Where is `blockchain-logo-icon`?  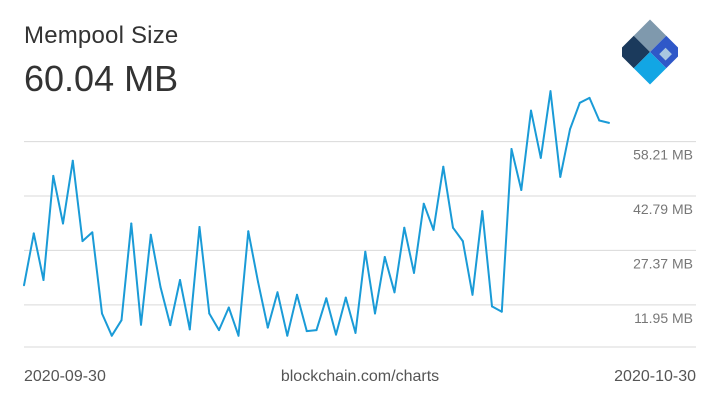
blockchain-logo-icon is located at coordinates (650, 54).